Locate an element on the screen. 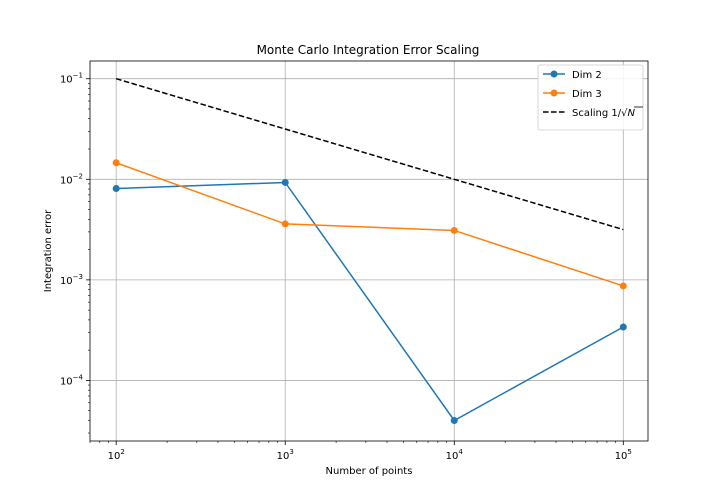  x-tick-exponent: 3 is located at coordinates (291, 452).